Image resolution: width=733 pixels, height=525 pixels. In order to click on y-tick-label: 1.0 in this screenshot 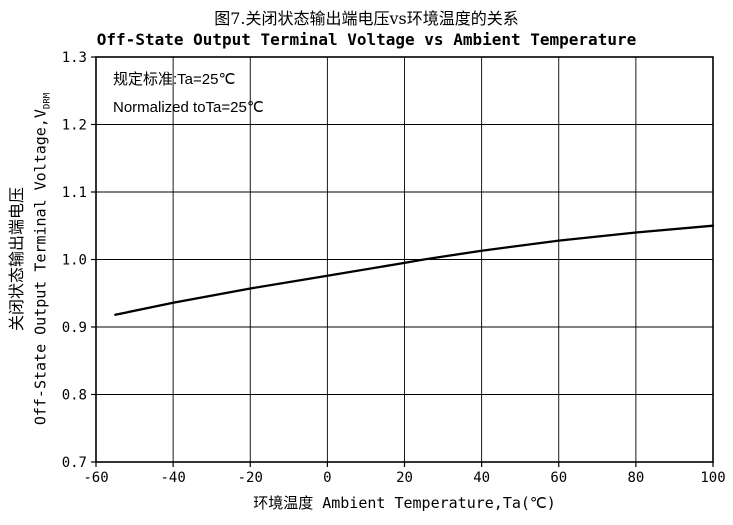, I will do `click(74, 261)`.